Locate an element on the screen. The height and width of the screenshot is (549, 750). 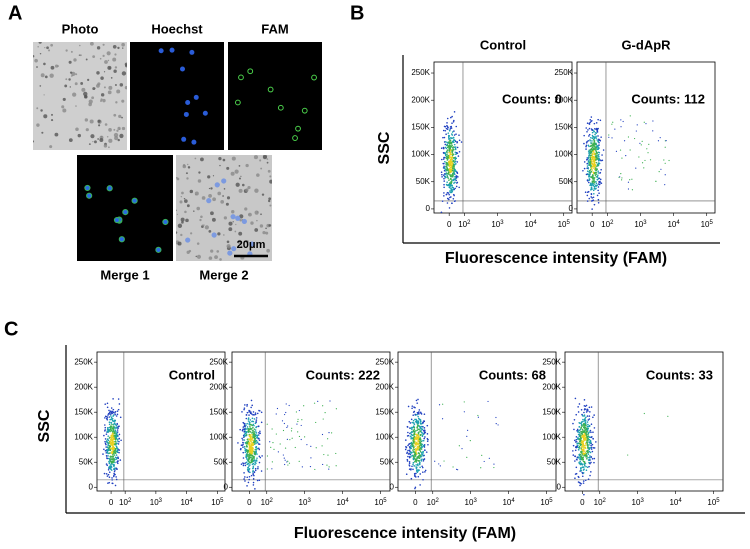
y-tick-label: 200K is located at coordinates (384, 386).